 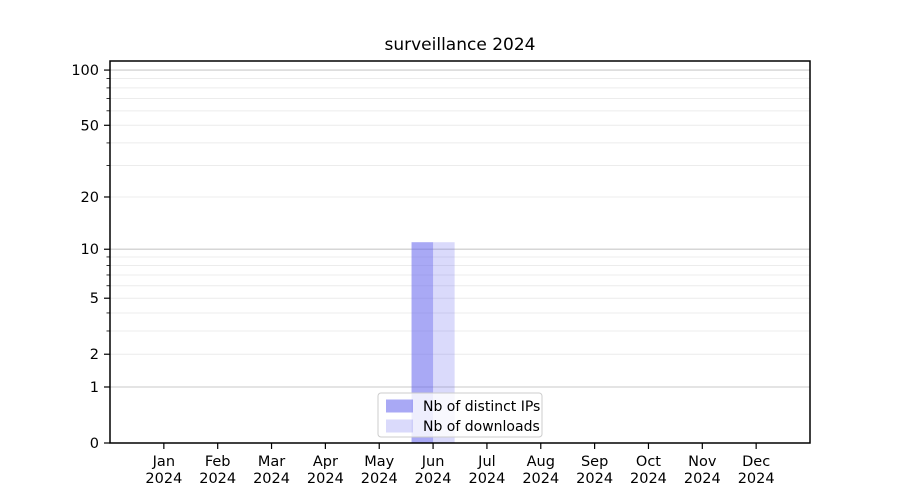 I want to click on x-axis-tick-label: Jan 2024, so click(x=163, y=470).